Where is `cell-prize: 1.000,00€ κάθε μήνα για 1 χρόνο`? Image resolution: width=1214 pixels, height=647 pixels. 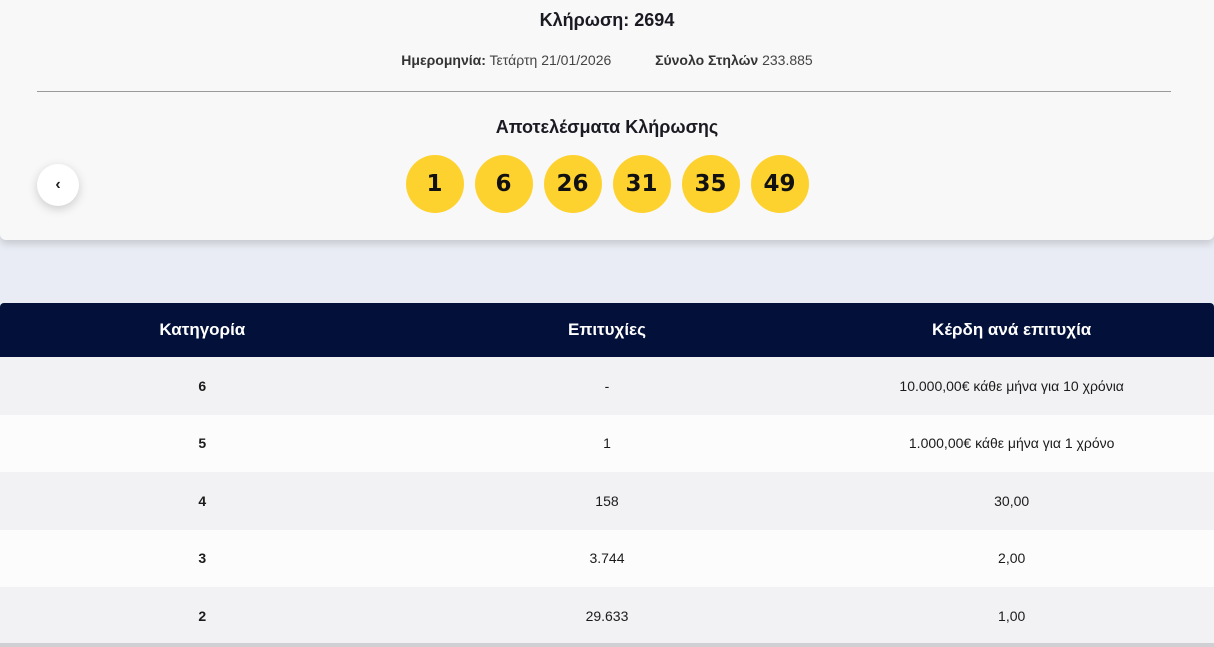
cell-prize: 1.000,00€ κάθε μήνα για 1 χρόνο is located at coordinates (1011, 443).